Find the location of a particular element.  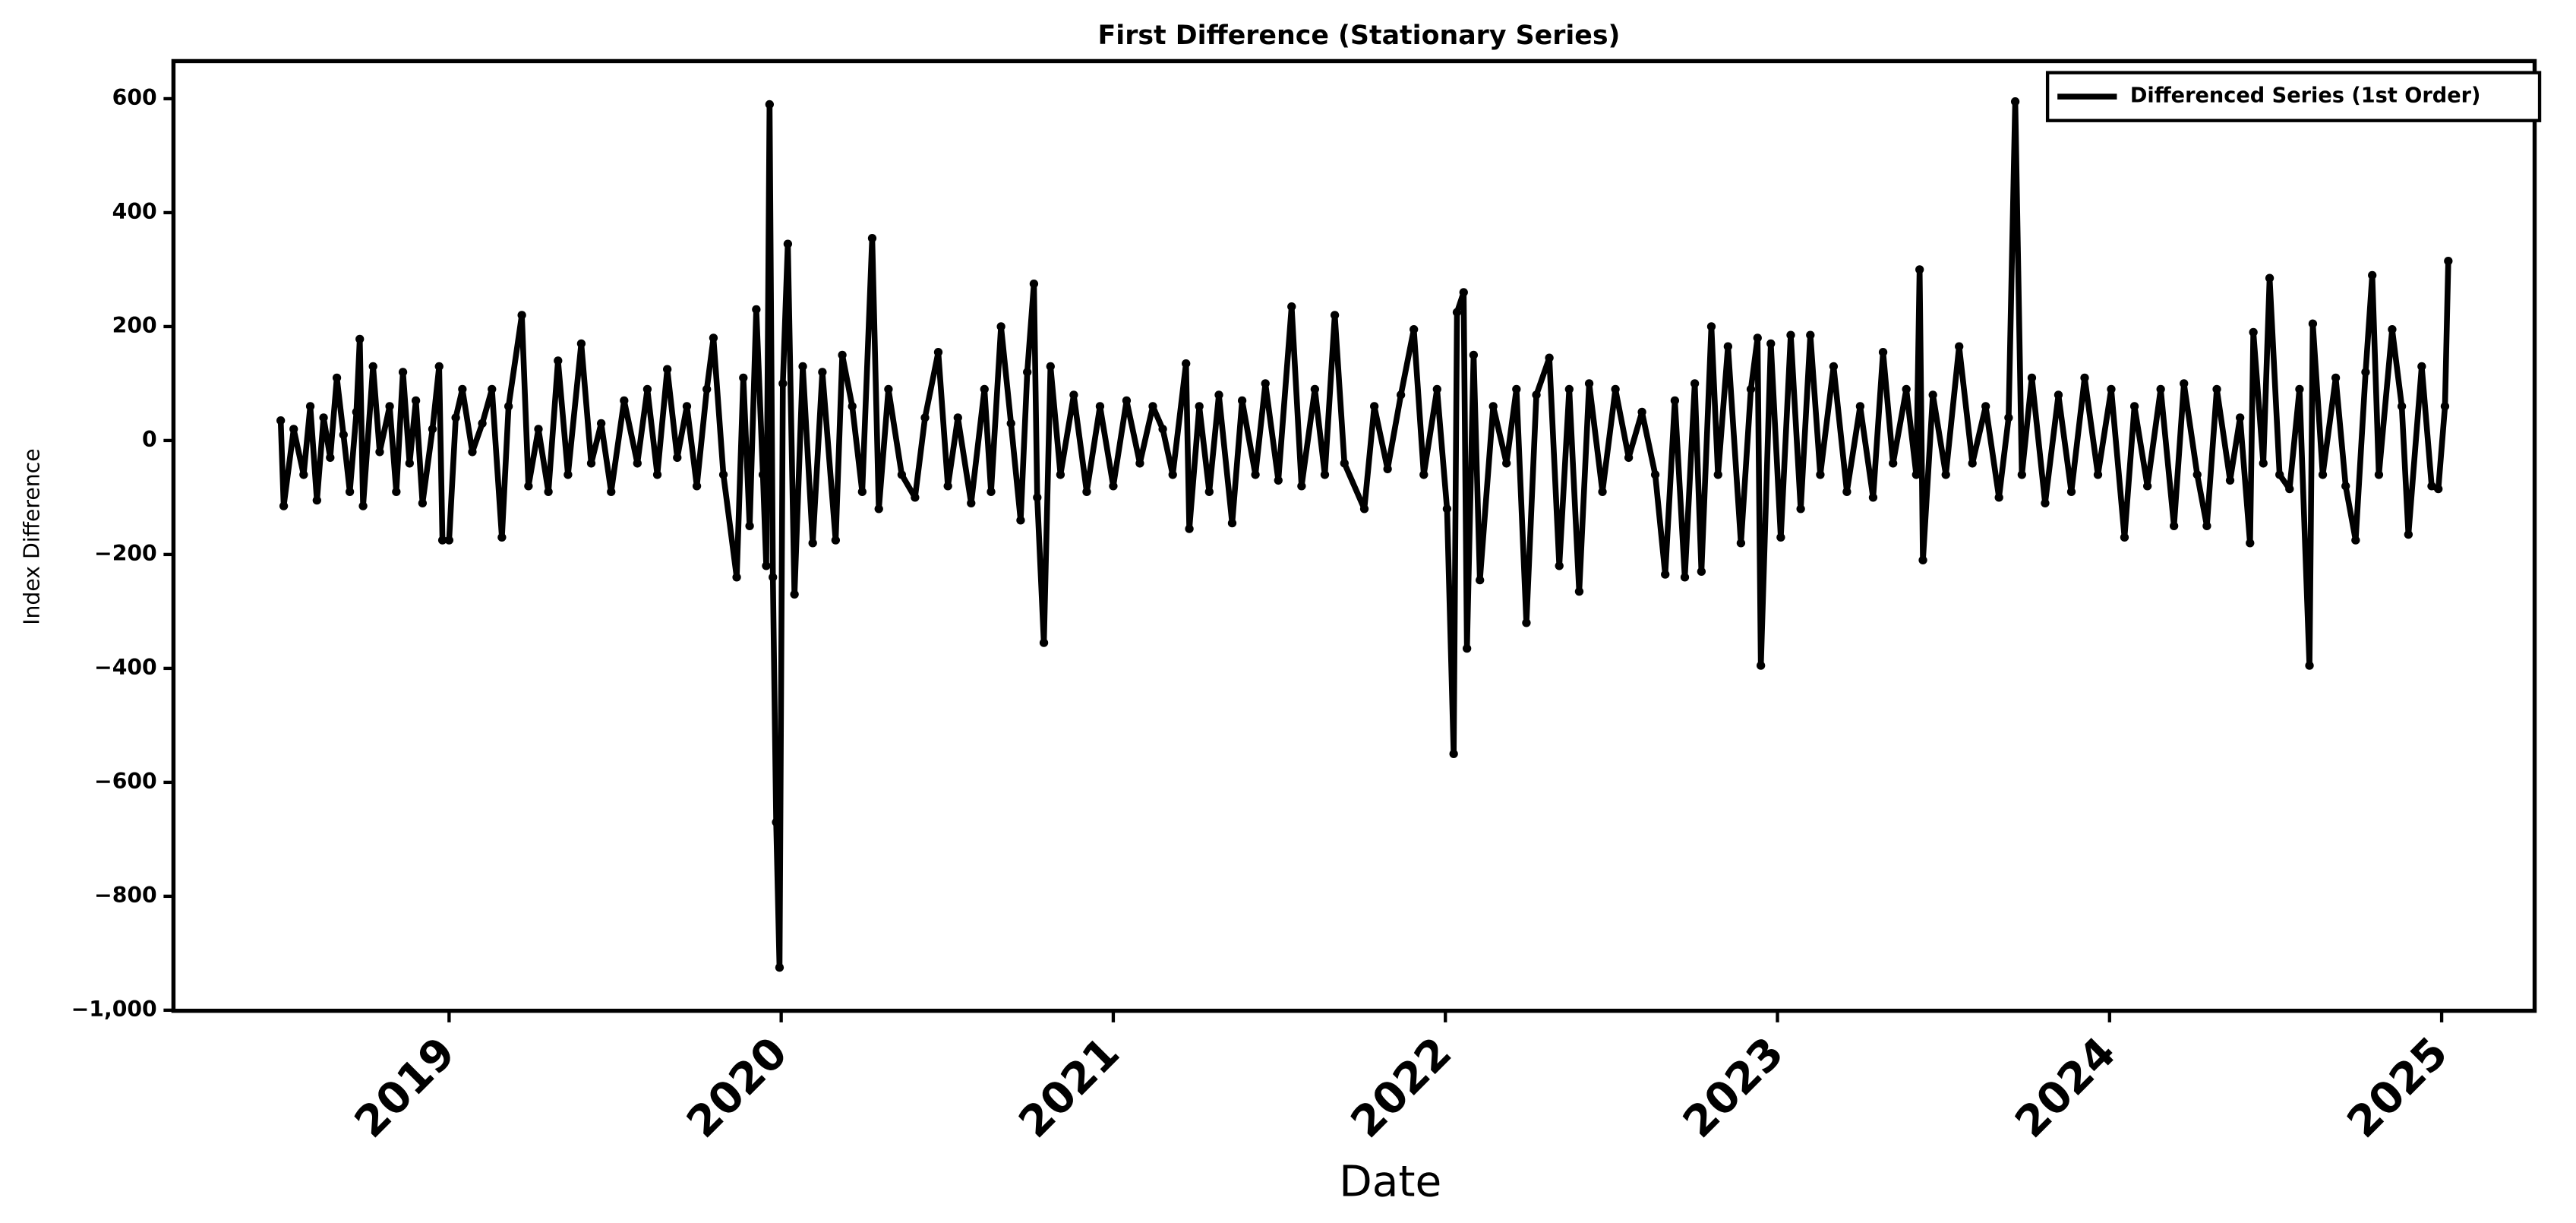

x-axis-label: Date is located at coordinates (1390, 1182).